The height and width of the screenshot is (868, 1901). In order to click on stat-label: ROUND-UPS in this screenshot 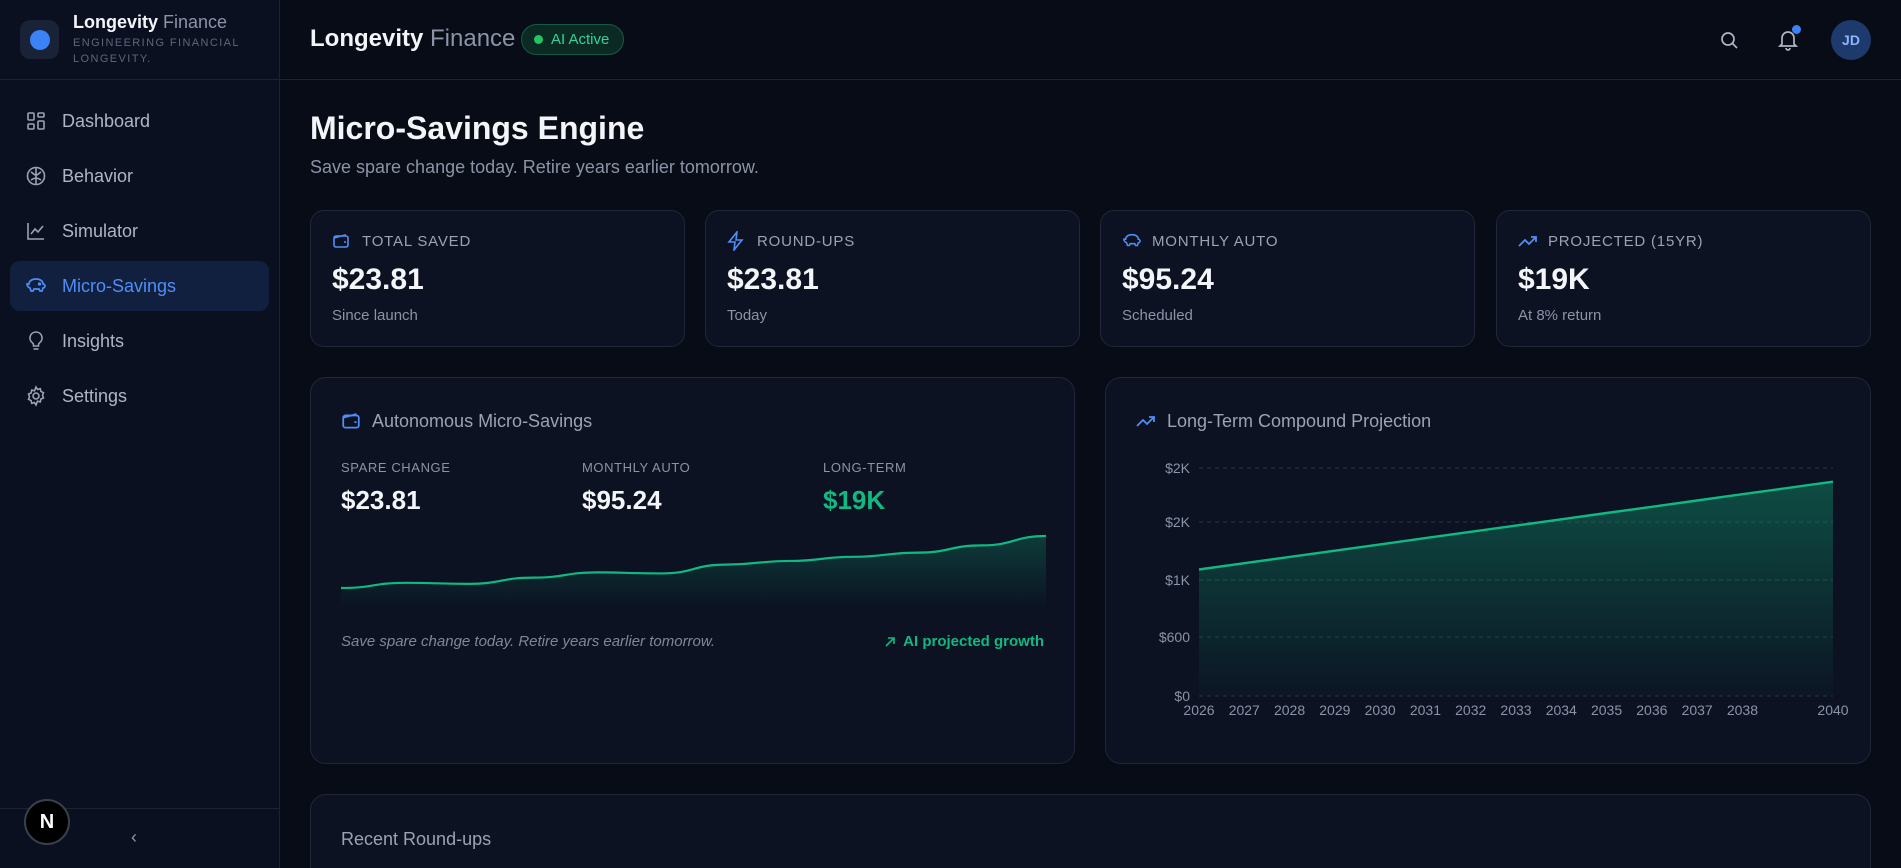, I will do `click(806, 241)`.